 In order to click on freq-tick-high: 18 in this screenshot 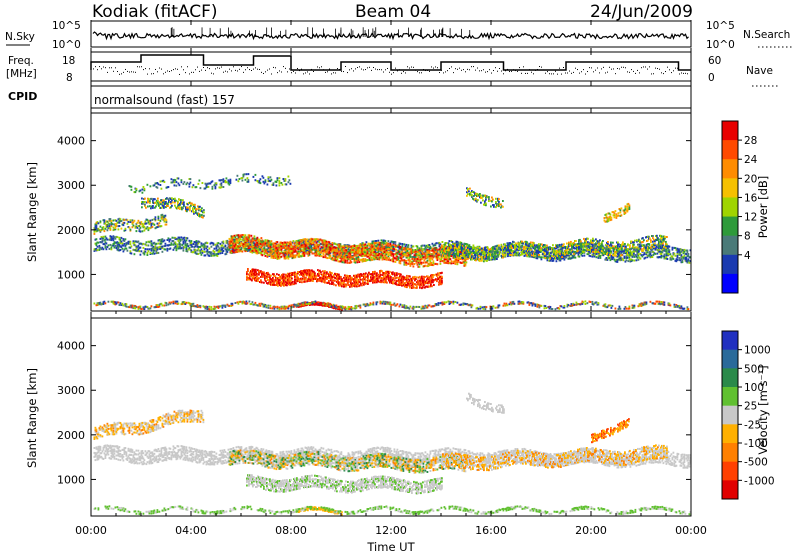, I will do `click(68, 61)`.